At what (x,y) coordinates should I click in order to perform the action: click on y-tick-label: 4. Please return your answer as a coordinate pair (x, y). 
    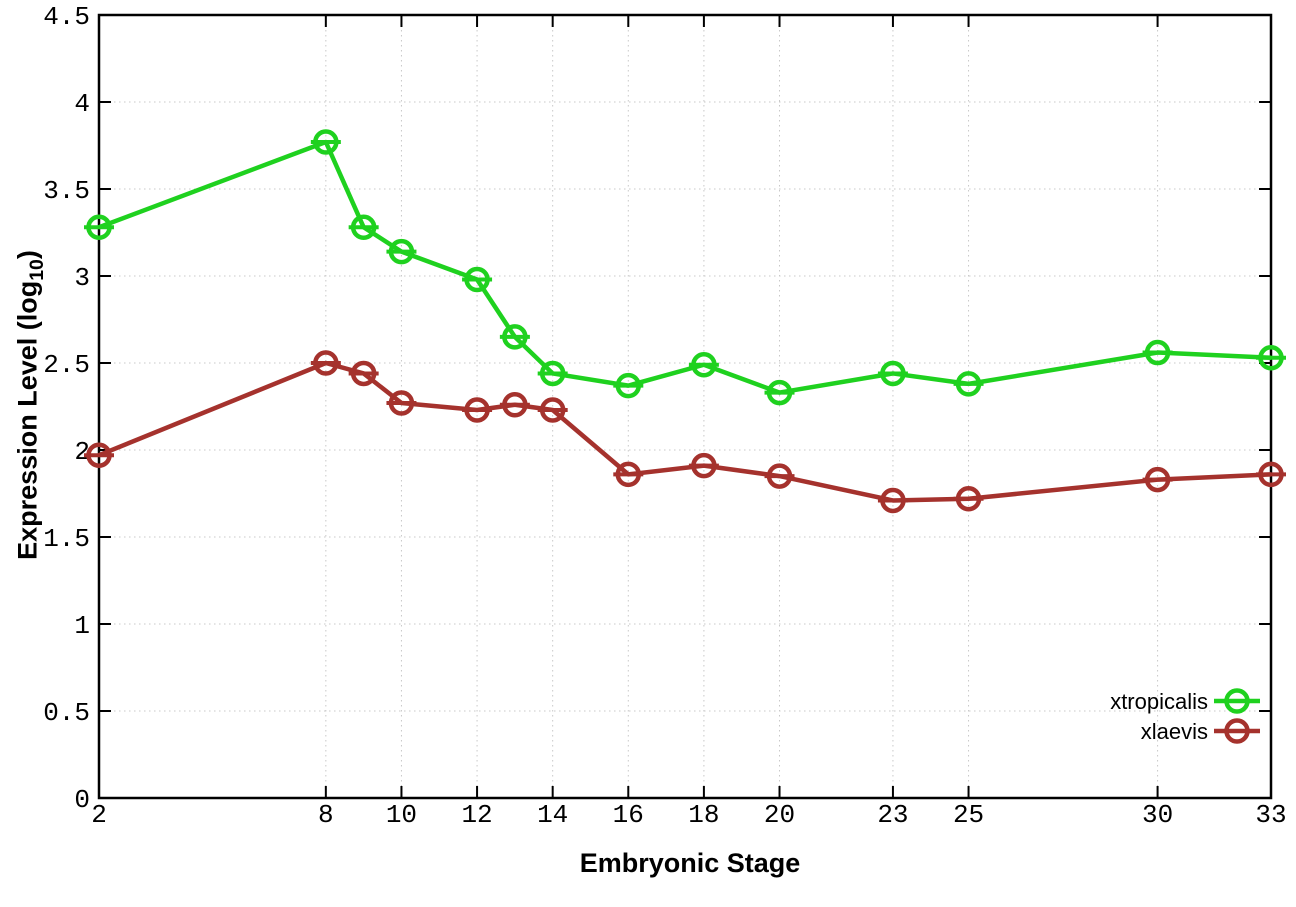
    Looking at the image, I should click on (82, 104).